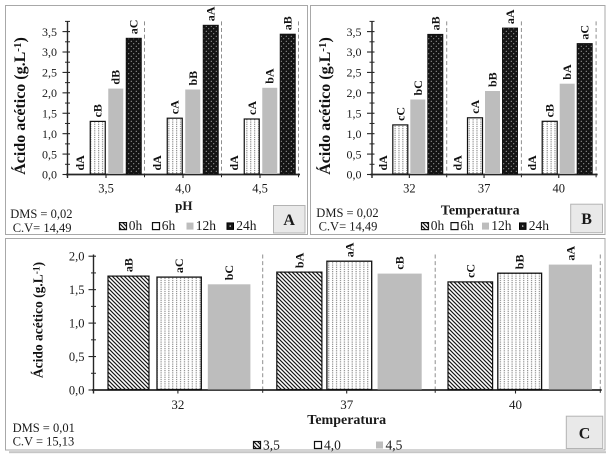 The image size is (611, 458). What do you see at coordinates (44, 442) in the screenshot?
I see `svg-text: C.V = 15,13` at bounding box center [44, 442].